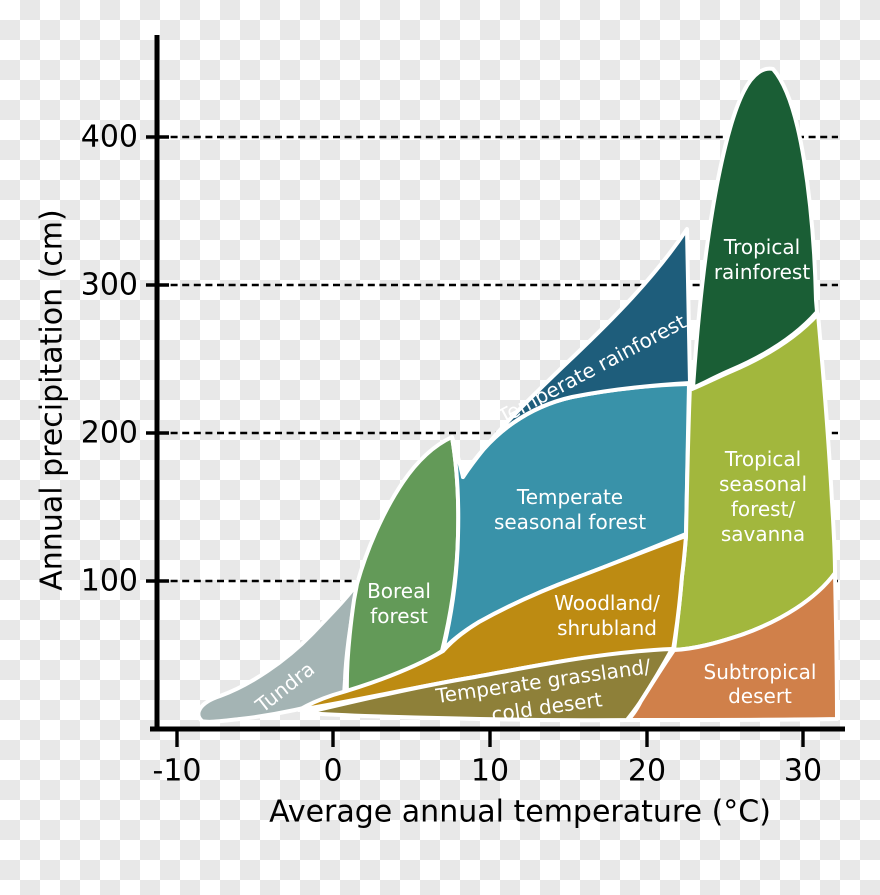 This screenshot has width=880, height=895. I want to click on y-tick-label-200: 200, so click(109, 433).